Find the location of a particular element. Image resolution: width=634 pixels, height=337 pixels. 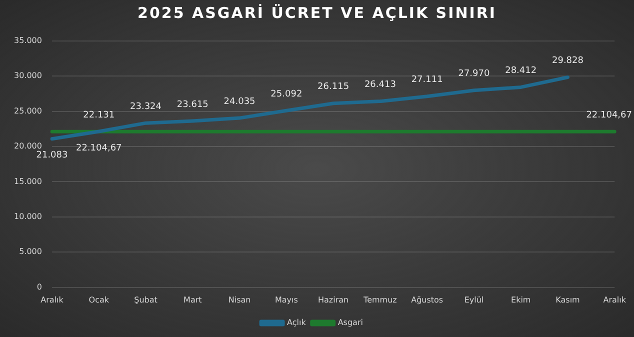

legend-label: Asgari is located at coordinates (350, 323).